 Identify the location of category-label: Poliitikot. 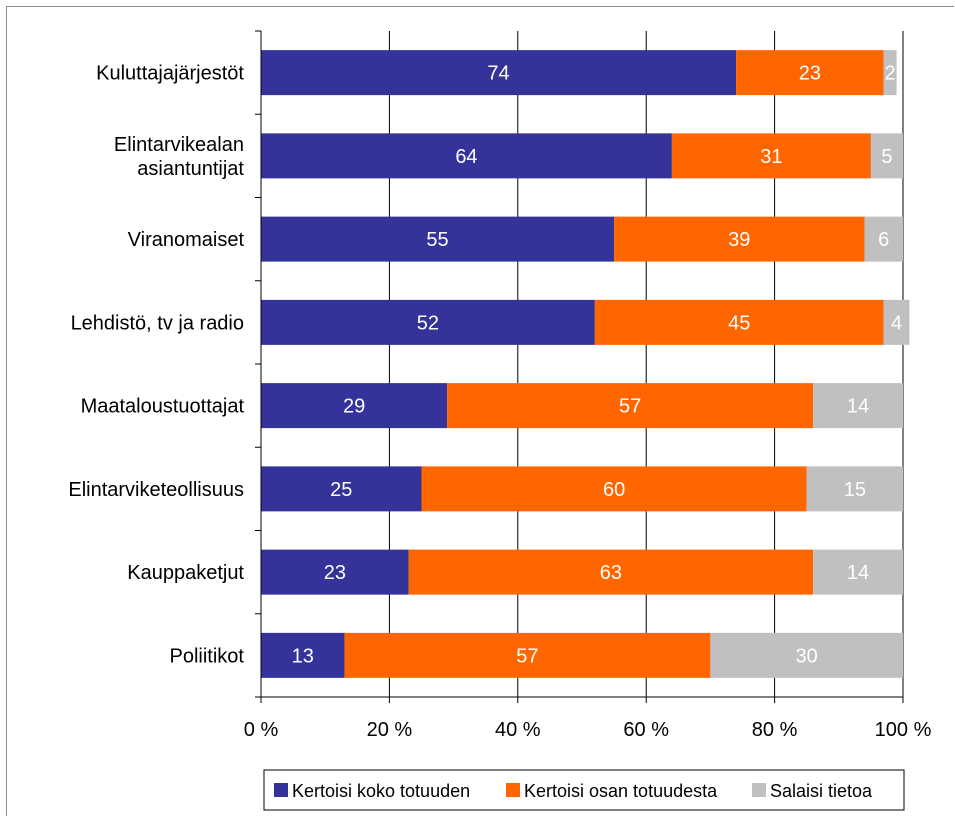
(207, 656).